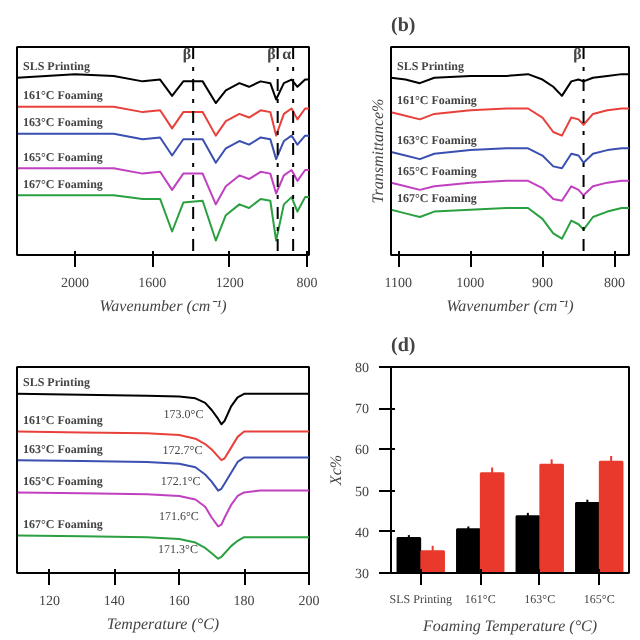 The height and width of the screenshot is (640, 640). What do you see at coordinates (336, 471) in the screenshot?
I see `y-axis-title: Xc%` at bounding box center [336, 471].